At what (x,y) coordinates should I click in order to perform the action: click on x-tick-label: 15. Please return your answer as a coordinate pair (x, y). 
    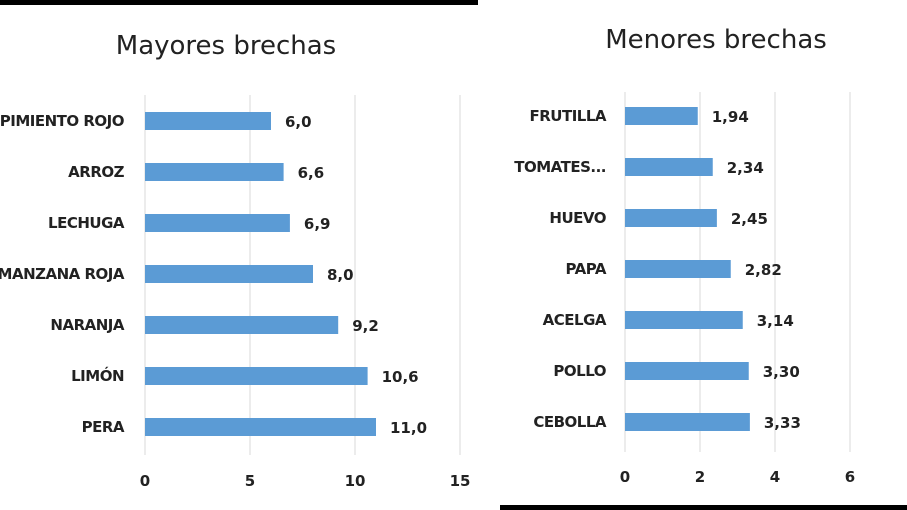
    Looking at the image, I should click on (460, 481).